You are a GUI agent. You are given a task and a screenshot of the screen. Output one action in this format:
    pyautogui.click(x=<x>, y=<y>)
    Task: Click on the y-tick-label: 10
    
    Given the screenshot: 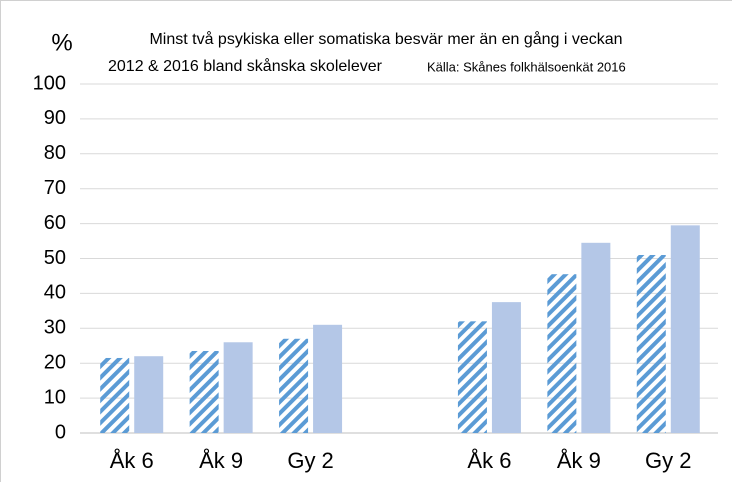 What is the action you would take?
    pyautogui.click(x=55, y=397)
    